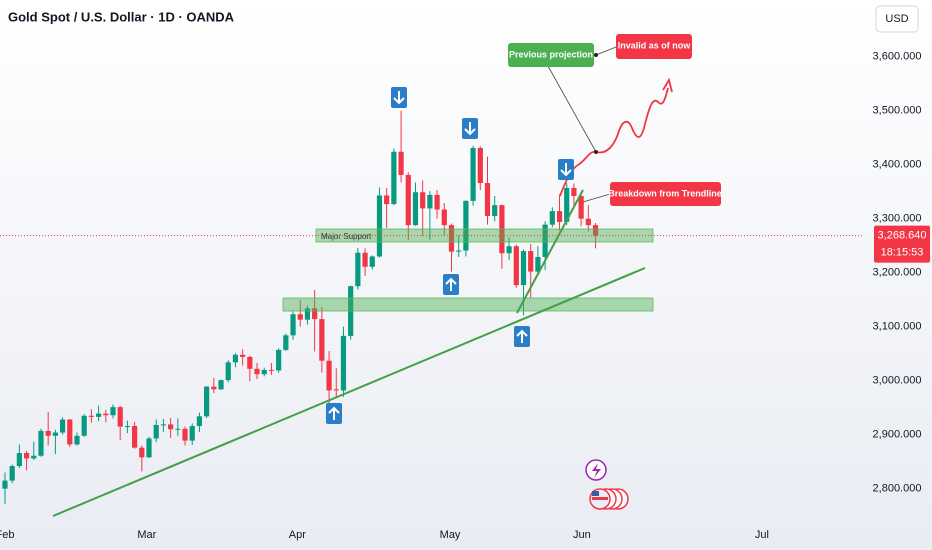 This screenshot has width=932, height=550. What do you see at coordinates (667, 85) in the screenshot?
I see `projection-arrowhead` at bounding box center [667, 85].